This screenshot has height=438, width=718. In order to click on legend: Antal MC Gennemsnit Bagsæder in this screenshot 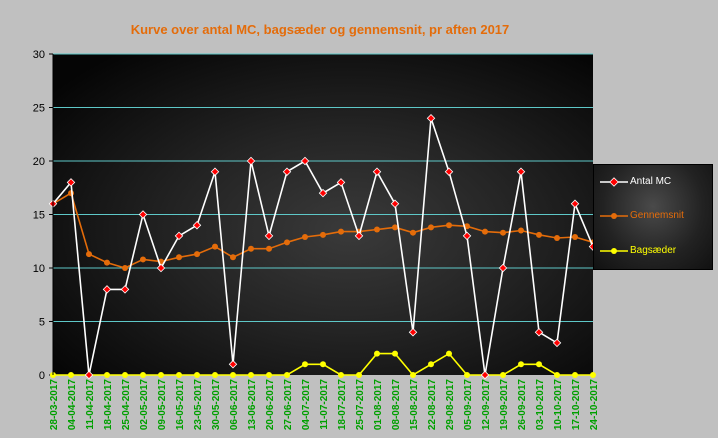, I will do `click(653, 217)`.